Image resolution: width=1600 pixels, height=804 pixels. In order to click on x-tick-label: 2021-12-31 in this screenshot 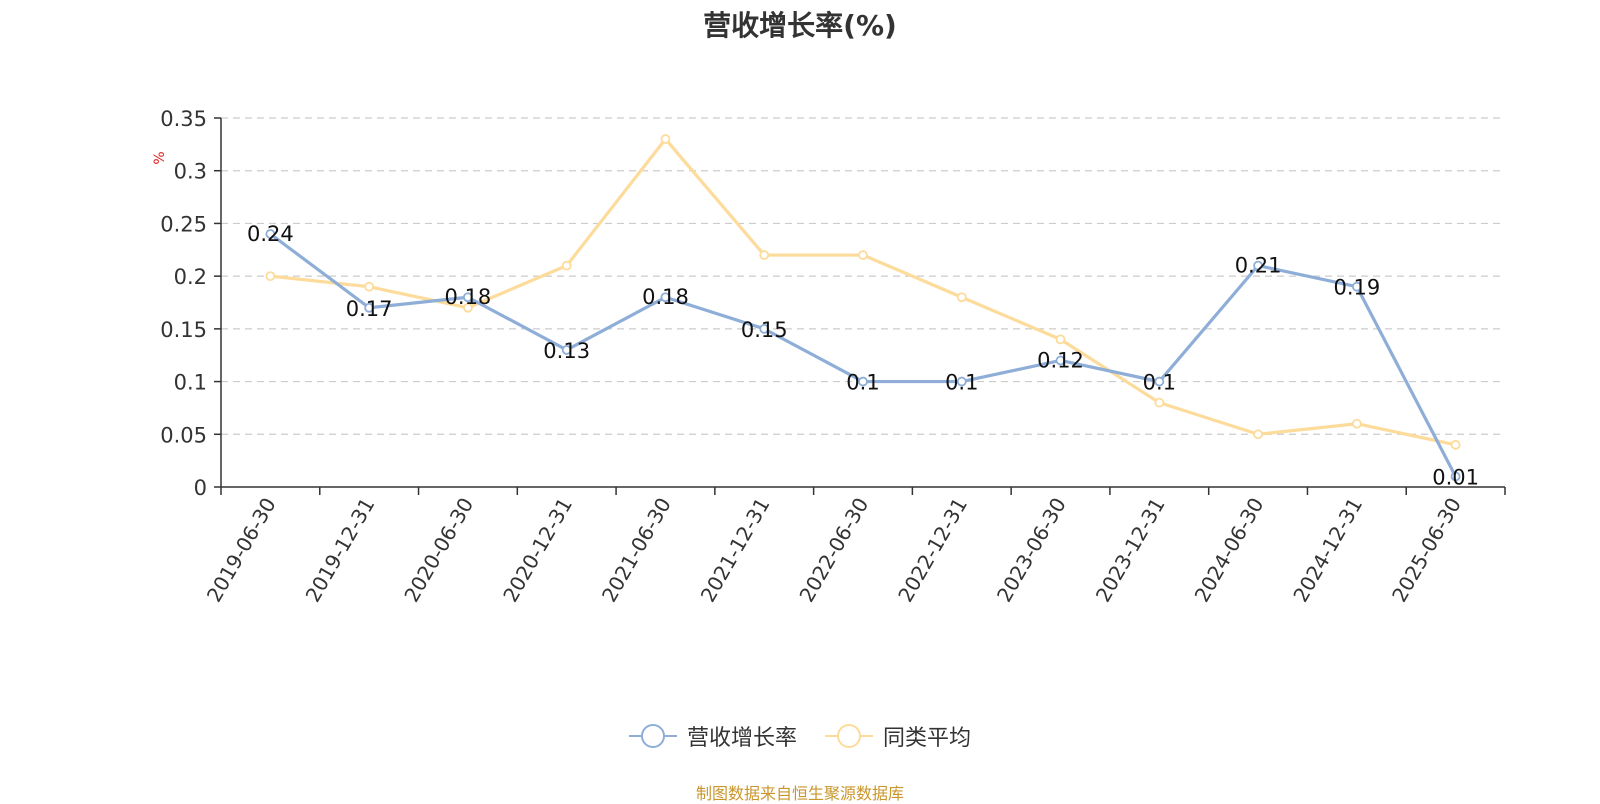, I will do `click(735, 550)`.